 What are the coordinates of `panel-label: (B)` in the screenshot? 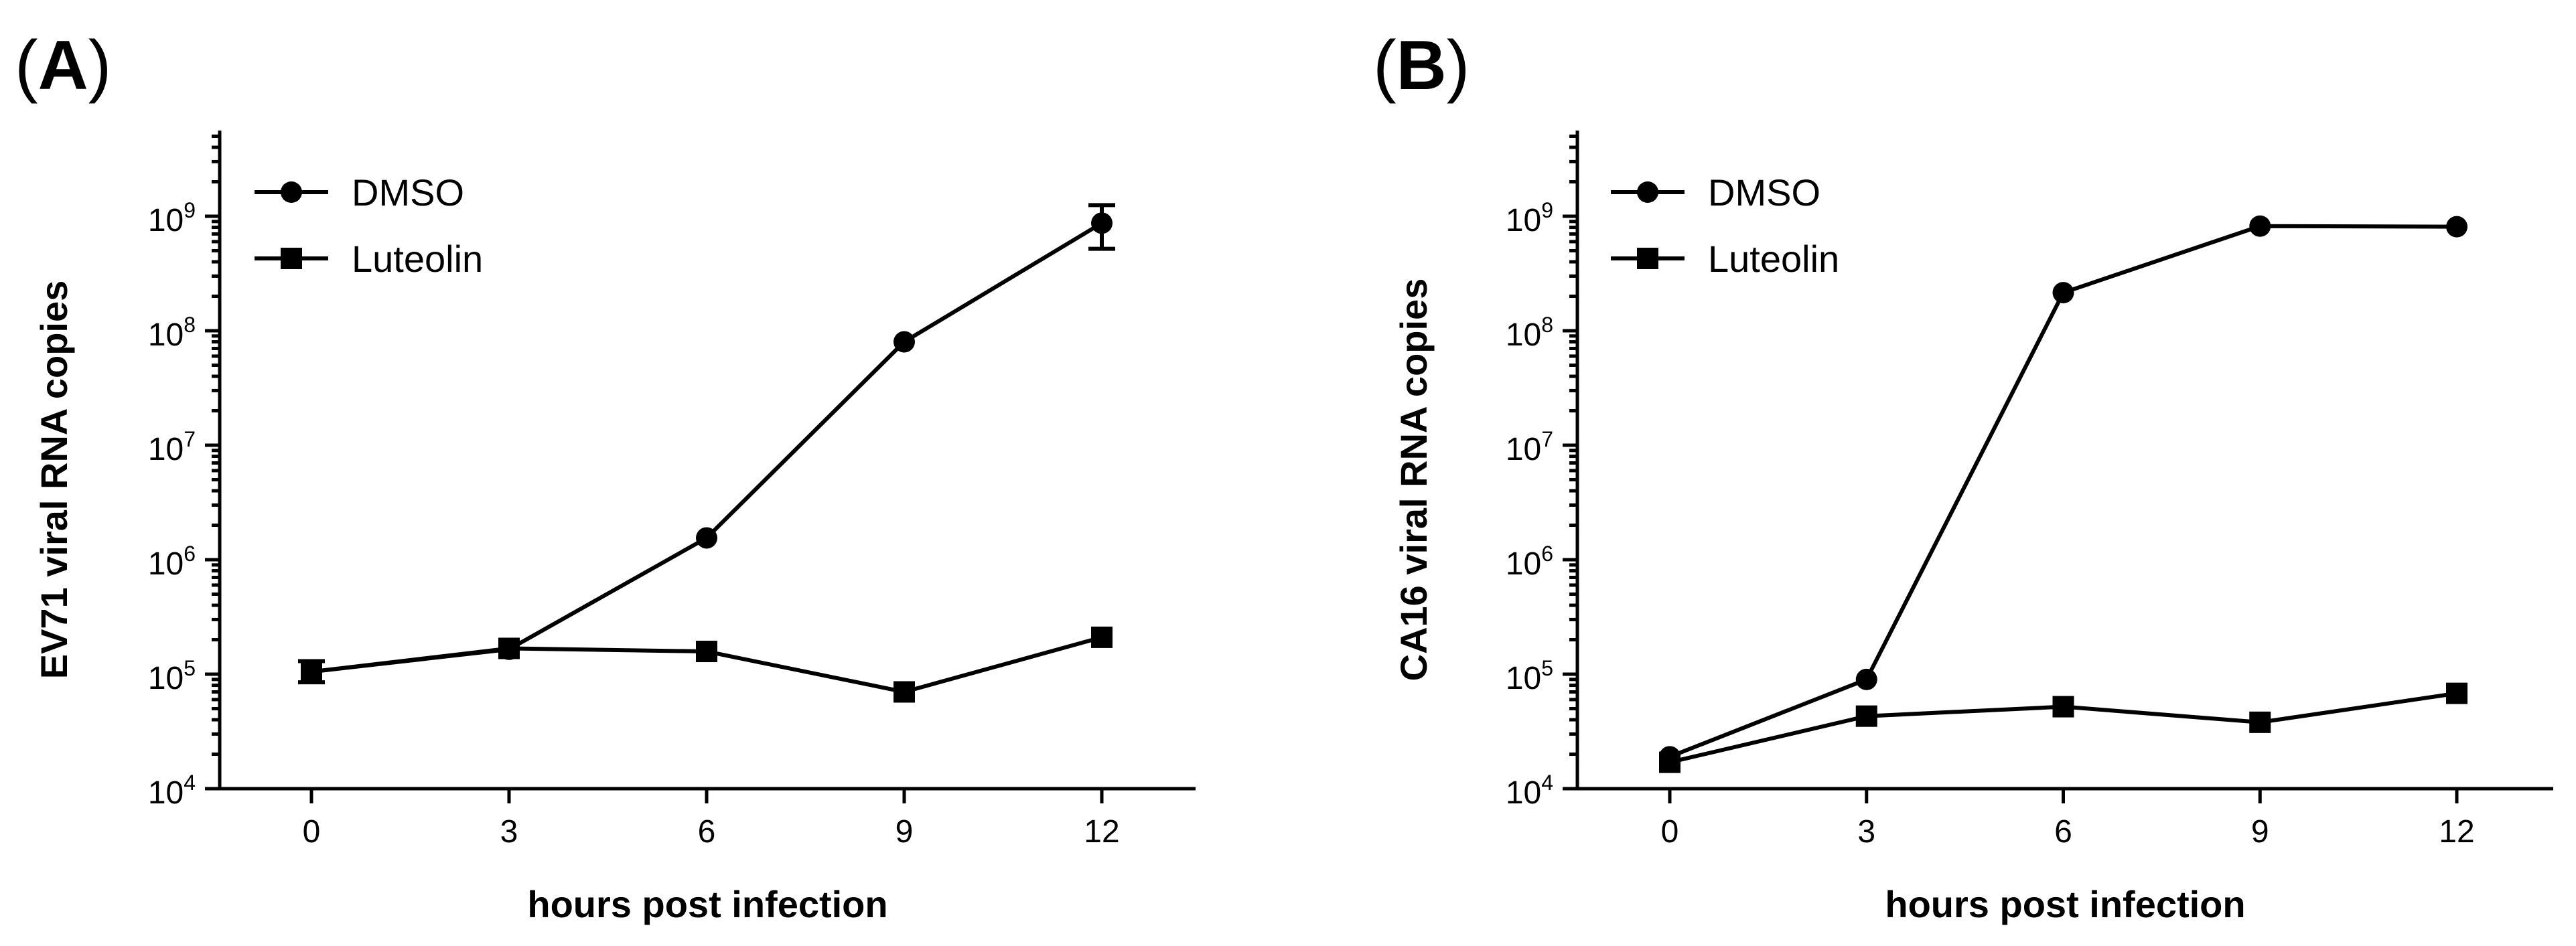 It's located at (1421, 65).